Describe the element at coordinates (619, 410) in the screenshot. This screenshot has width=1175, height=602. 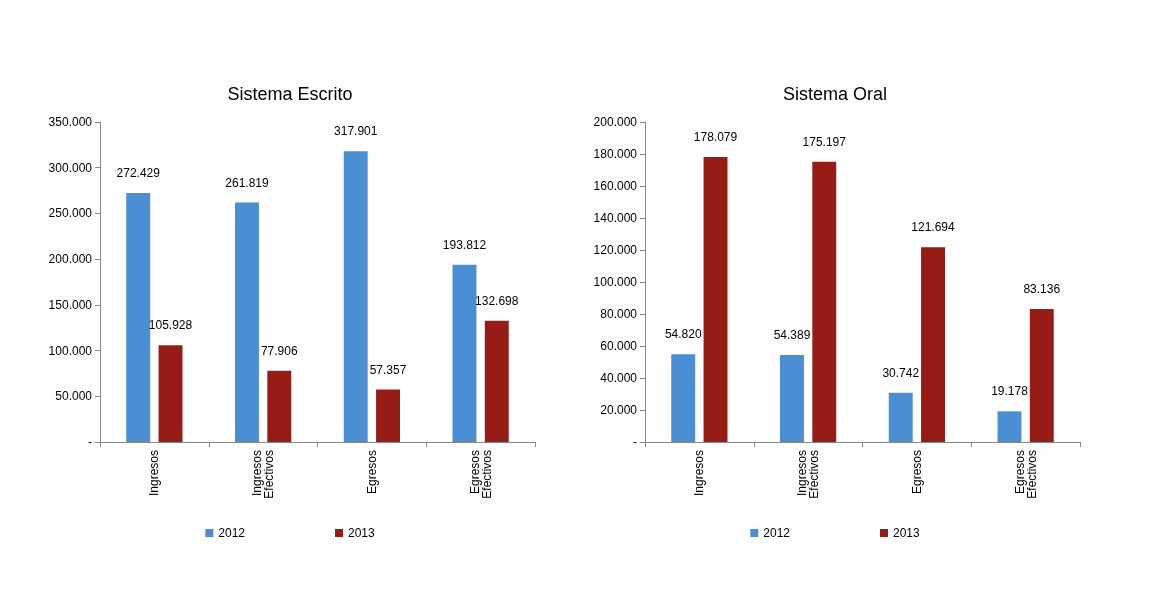
I see `y-tick-label: 20.000` at that location.